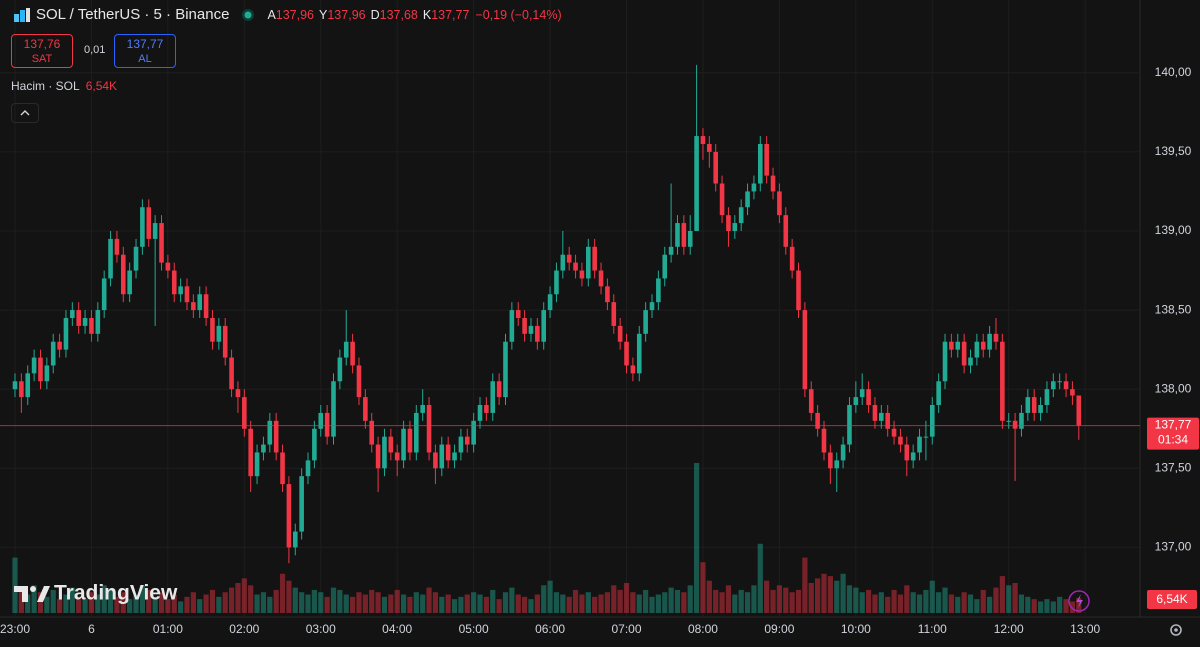 This screenshot has height=647, width=1200. What do you see at coordinates (42, 44) in the screenshot?
I see `sell-price: 137,76` at bounding box center [42, 44].